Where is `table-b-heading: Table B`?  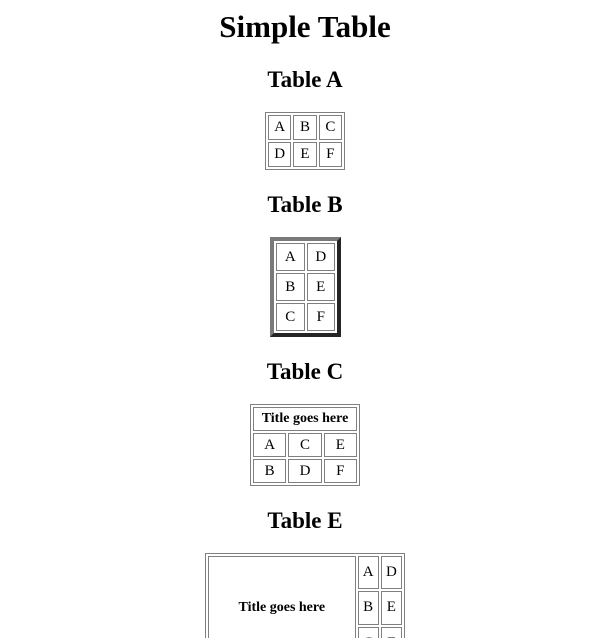
table-b-heading: Table B is located at coordinates (305, 204).